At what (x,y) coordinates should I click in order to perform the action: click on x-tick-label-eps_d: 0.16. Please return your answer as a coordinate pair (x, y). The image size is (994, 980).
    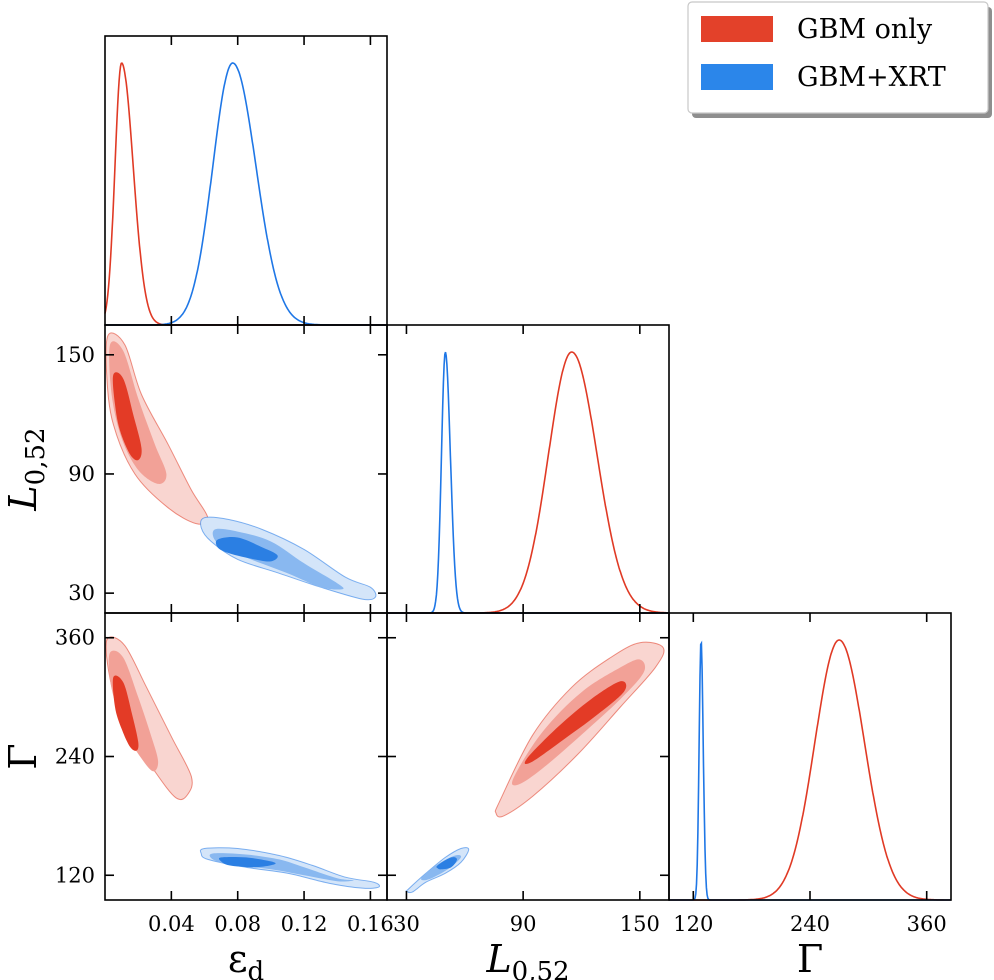
    Looking at the image, I should click on (370, 924).